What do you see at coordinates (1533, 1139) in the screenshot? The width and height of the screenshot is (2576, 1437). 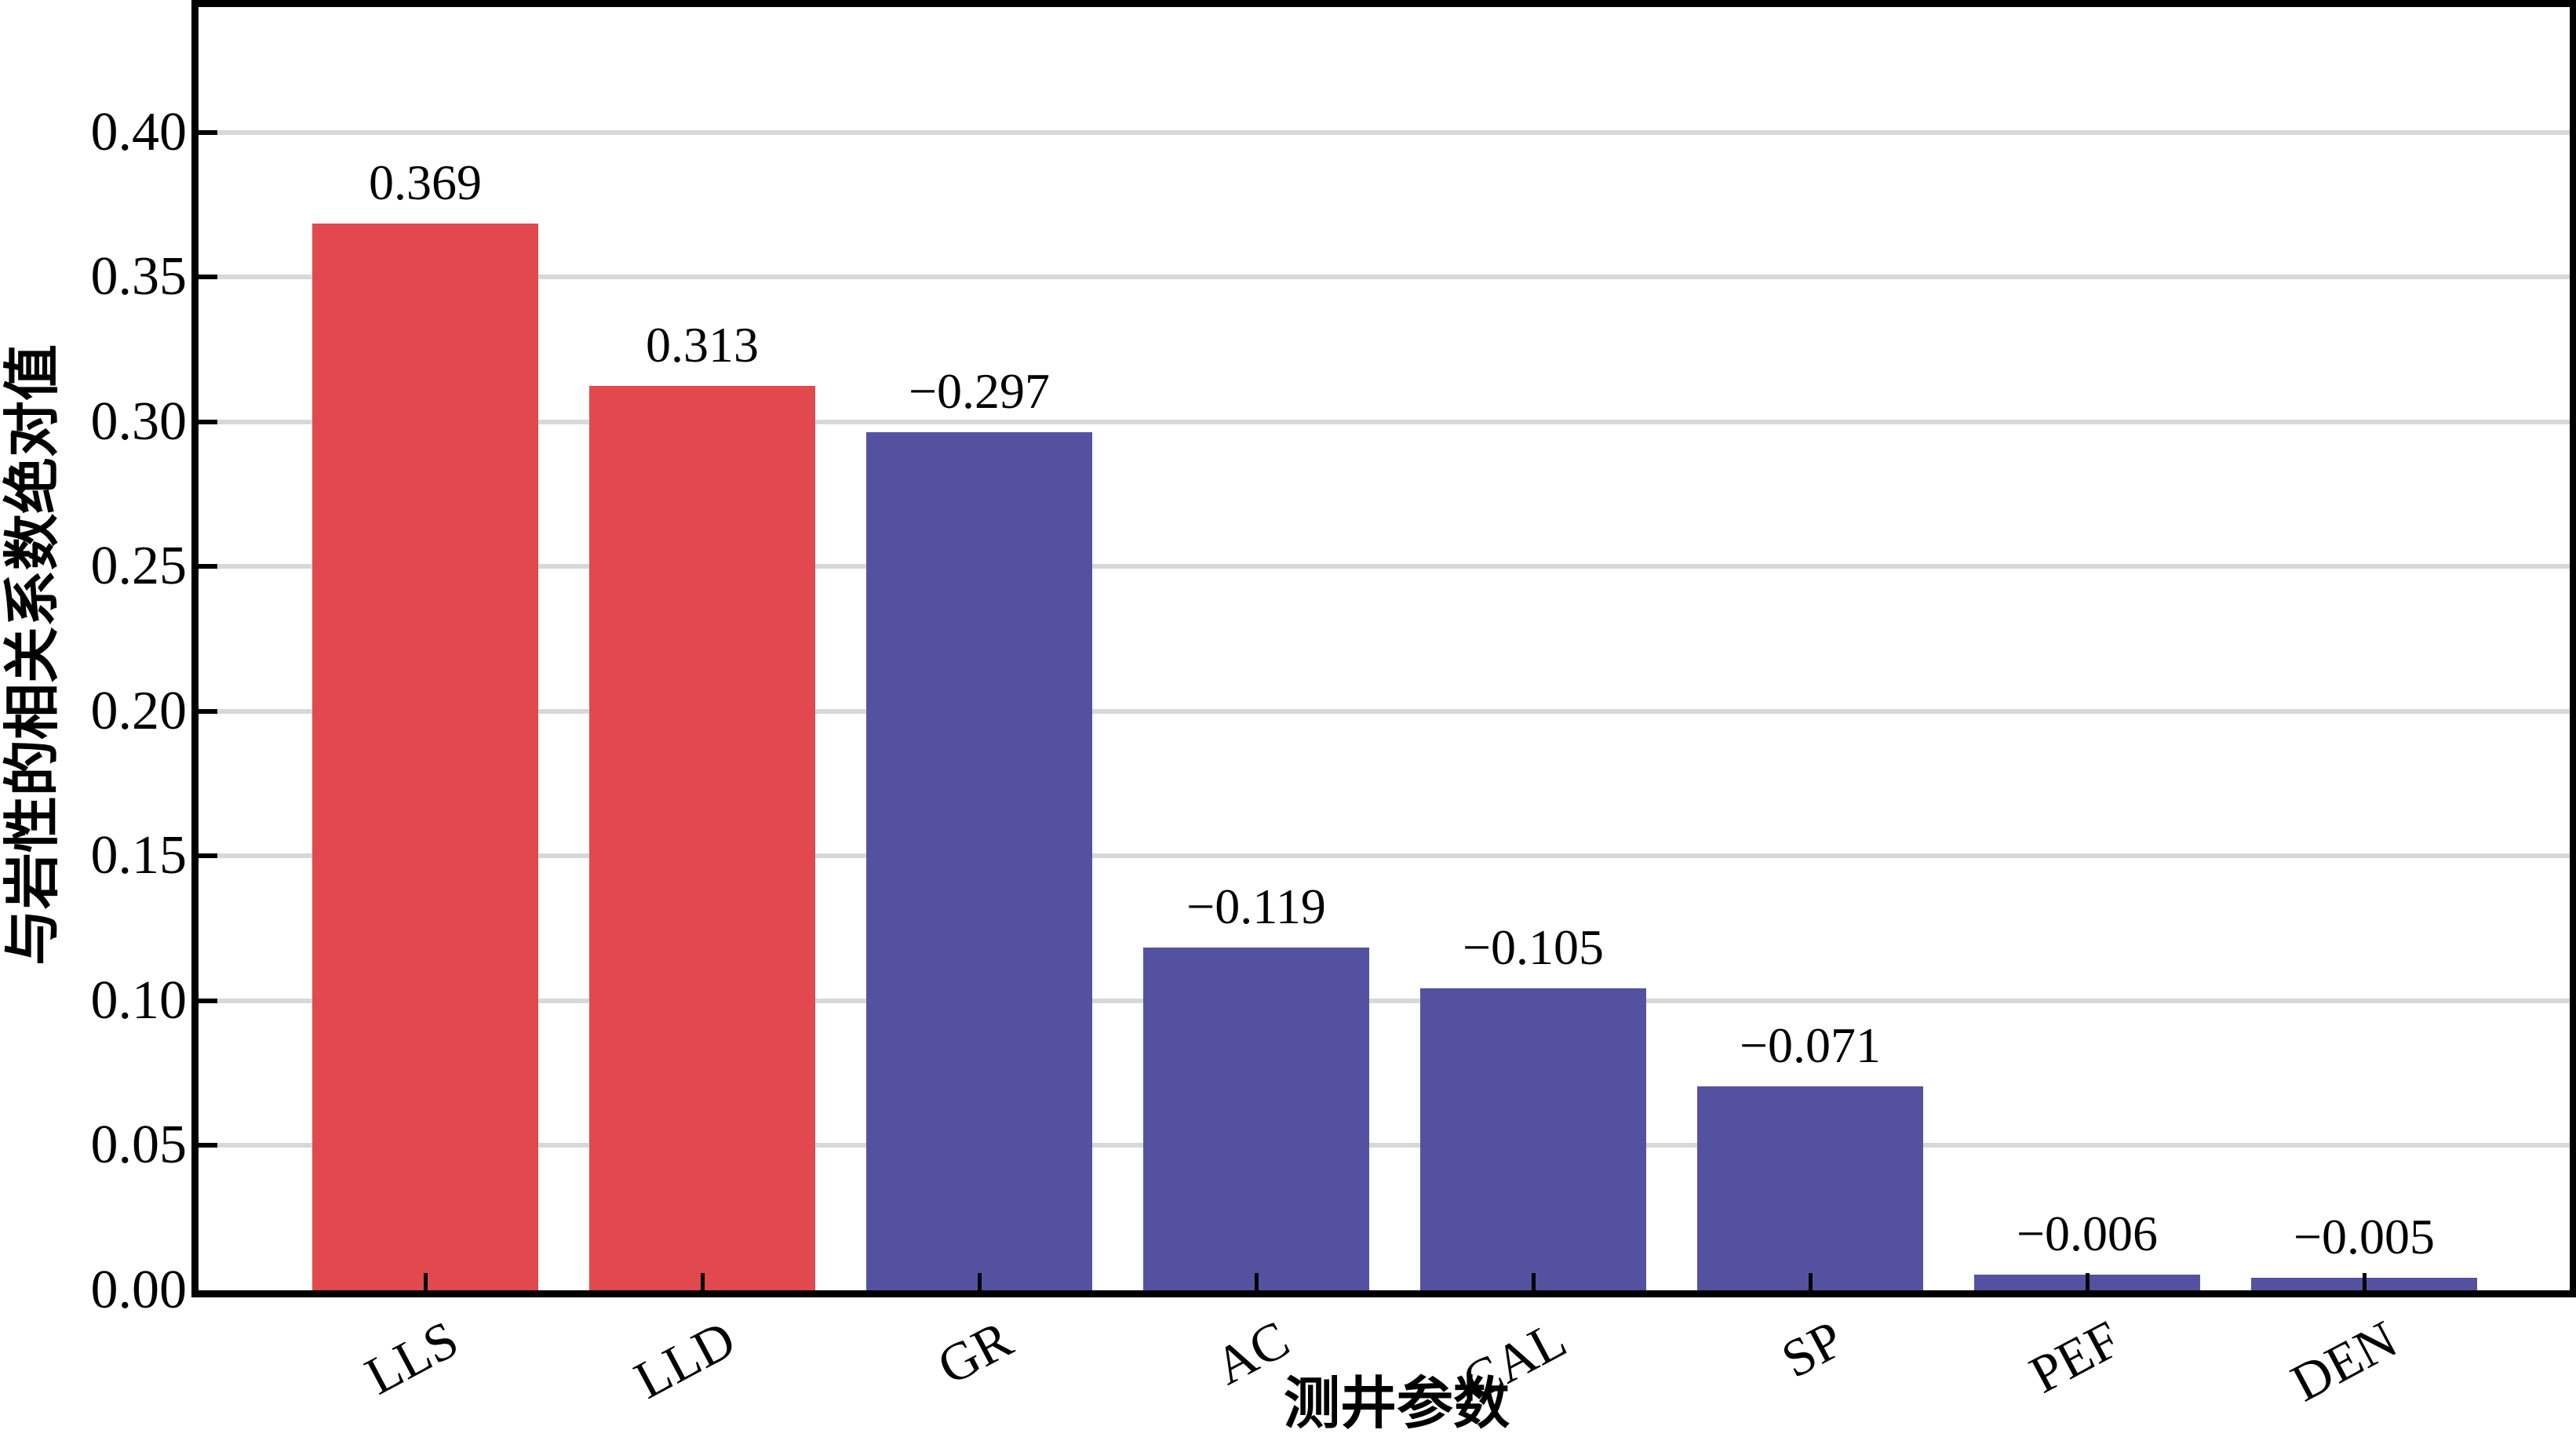 I see `bar-cal` at bounding box center [1533, 1139].